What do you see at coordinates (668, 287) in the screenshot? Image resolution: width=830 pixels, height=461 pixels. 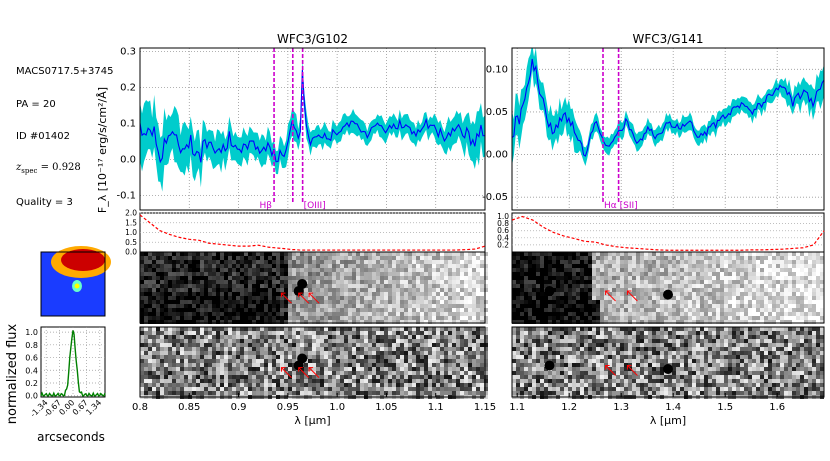 I see `spectrum-2d-image` at bounding box center [668, 287].